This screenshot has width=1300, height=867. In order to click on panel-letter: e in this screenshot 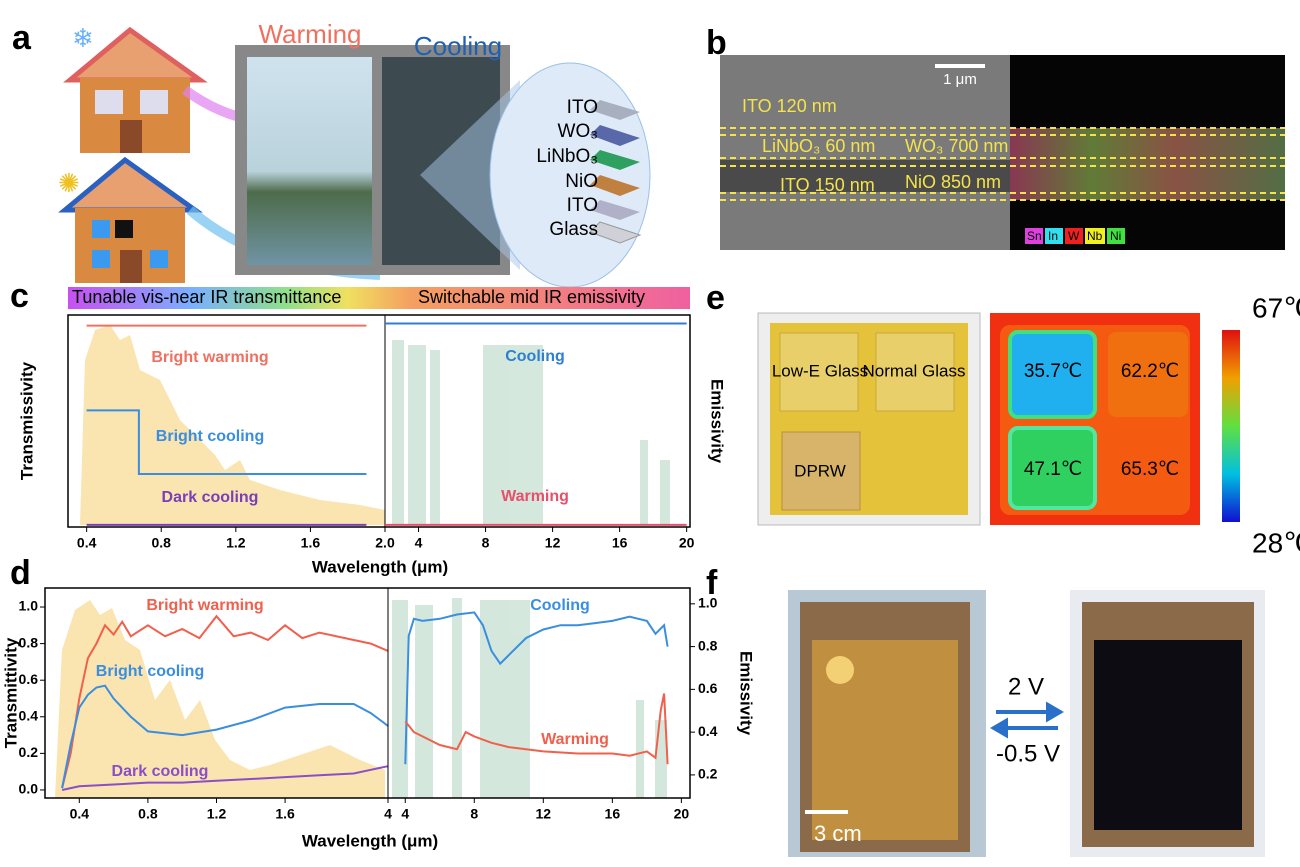, I will do `click(715, 298)`.